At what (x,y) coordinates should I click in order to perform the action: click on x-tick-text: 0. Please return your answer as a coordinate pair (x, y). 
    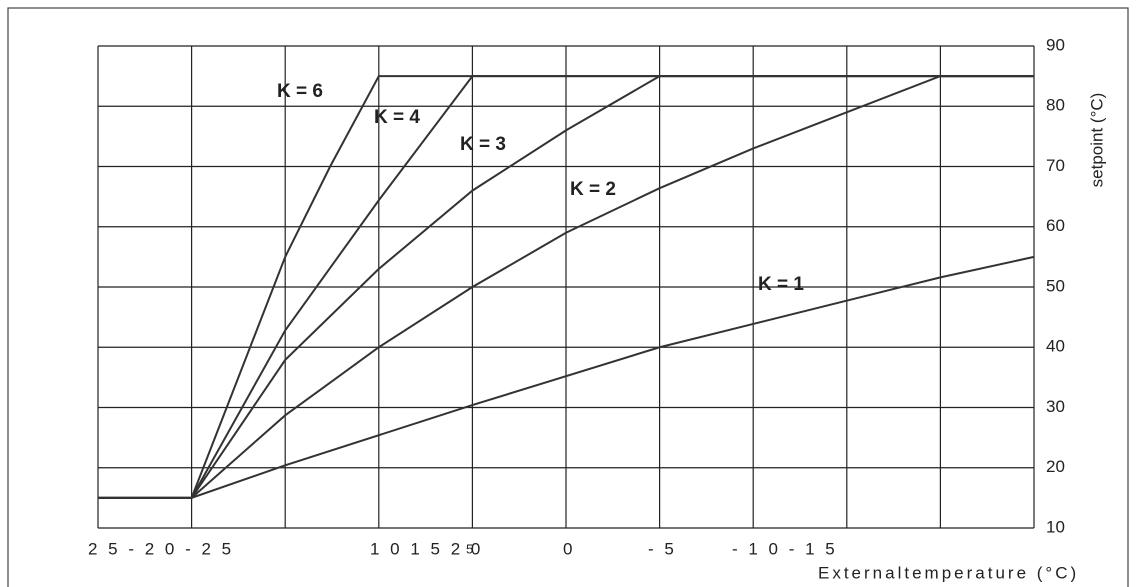
    Looking at the image, I should click on (569, 548).